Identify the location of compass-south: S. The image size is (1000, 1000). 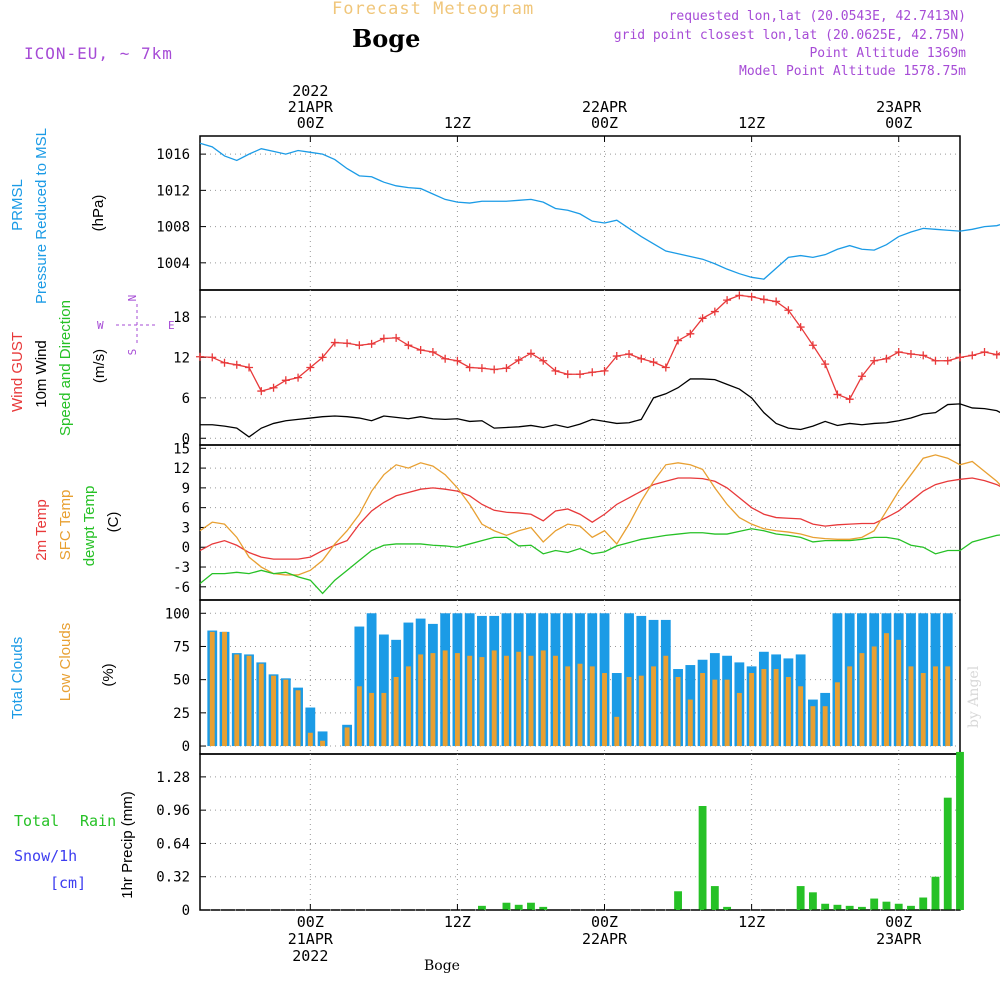
(132, 352).